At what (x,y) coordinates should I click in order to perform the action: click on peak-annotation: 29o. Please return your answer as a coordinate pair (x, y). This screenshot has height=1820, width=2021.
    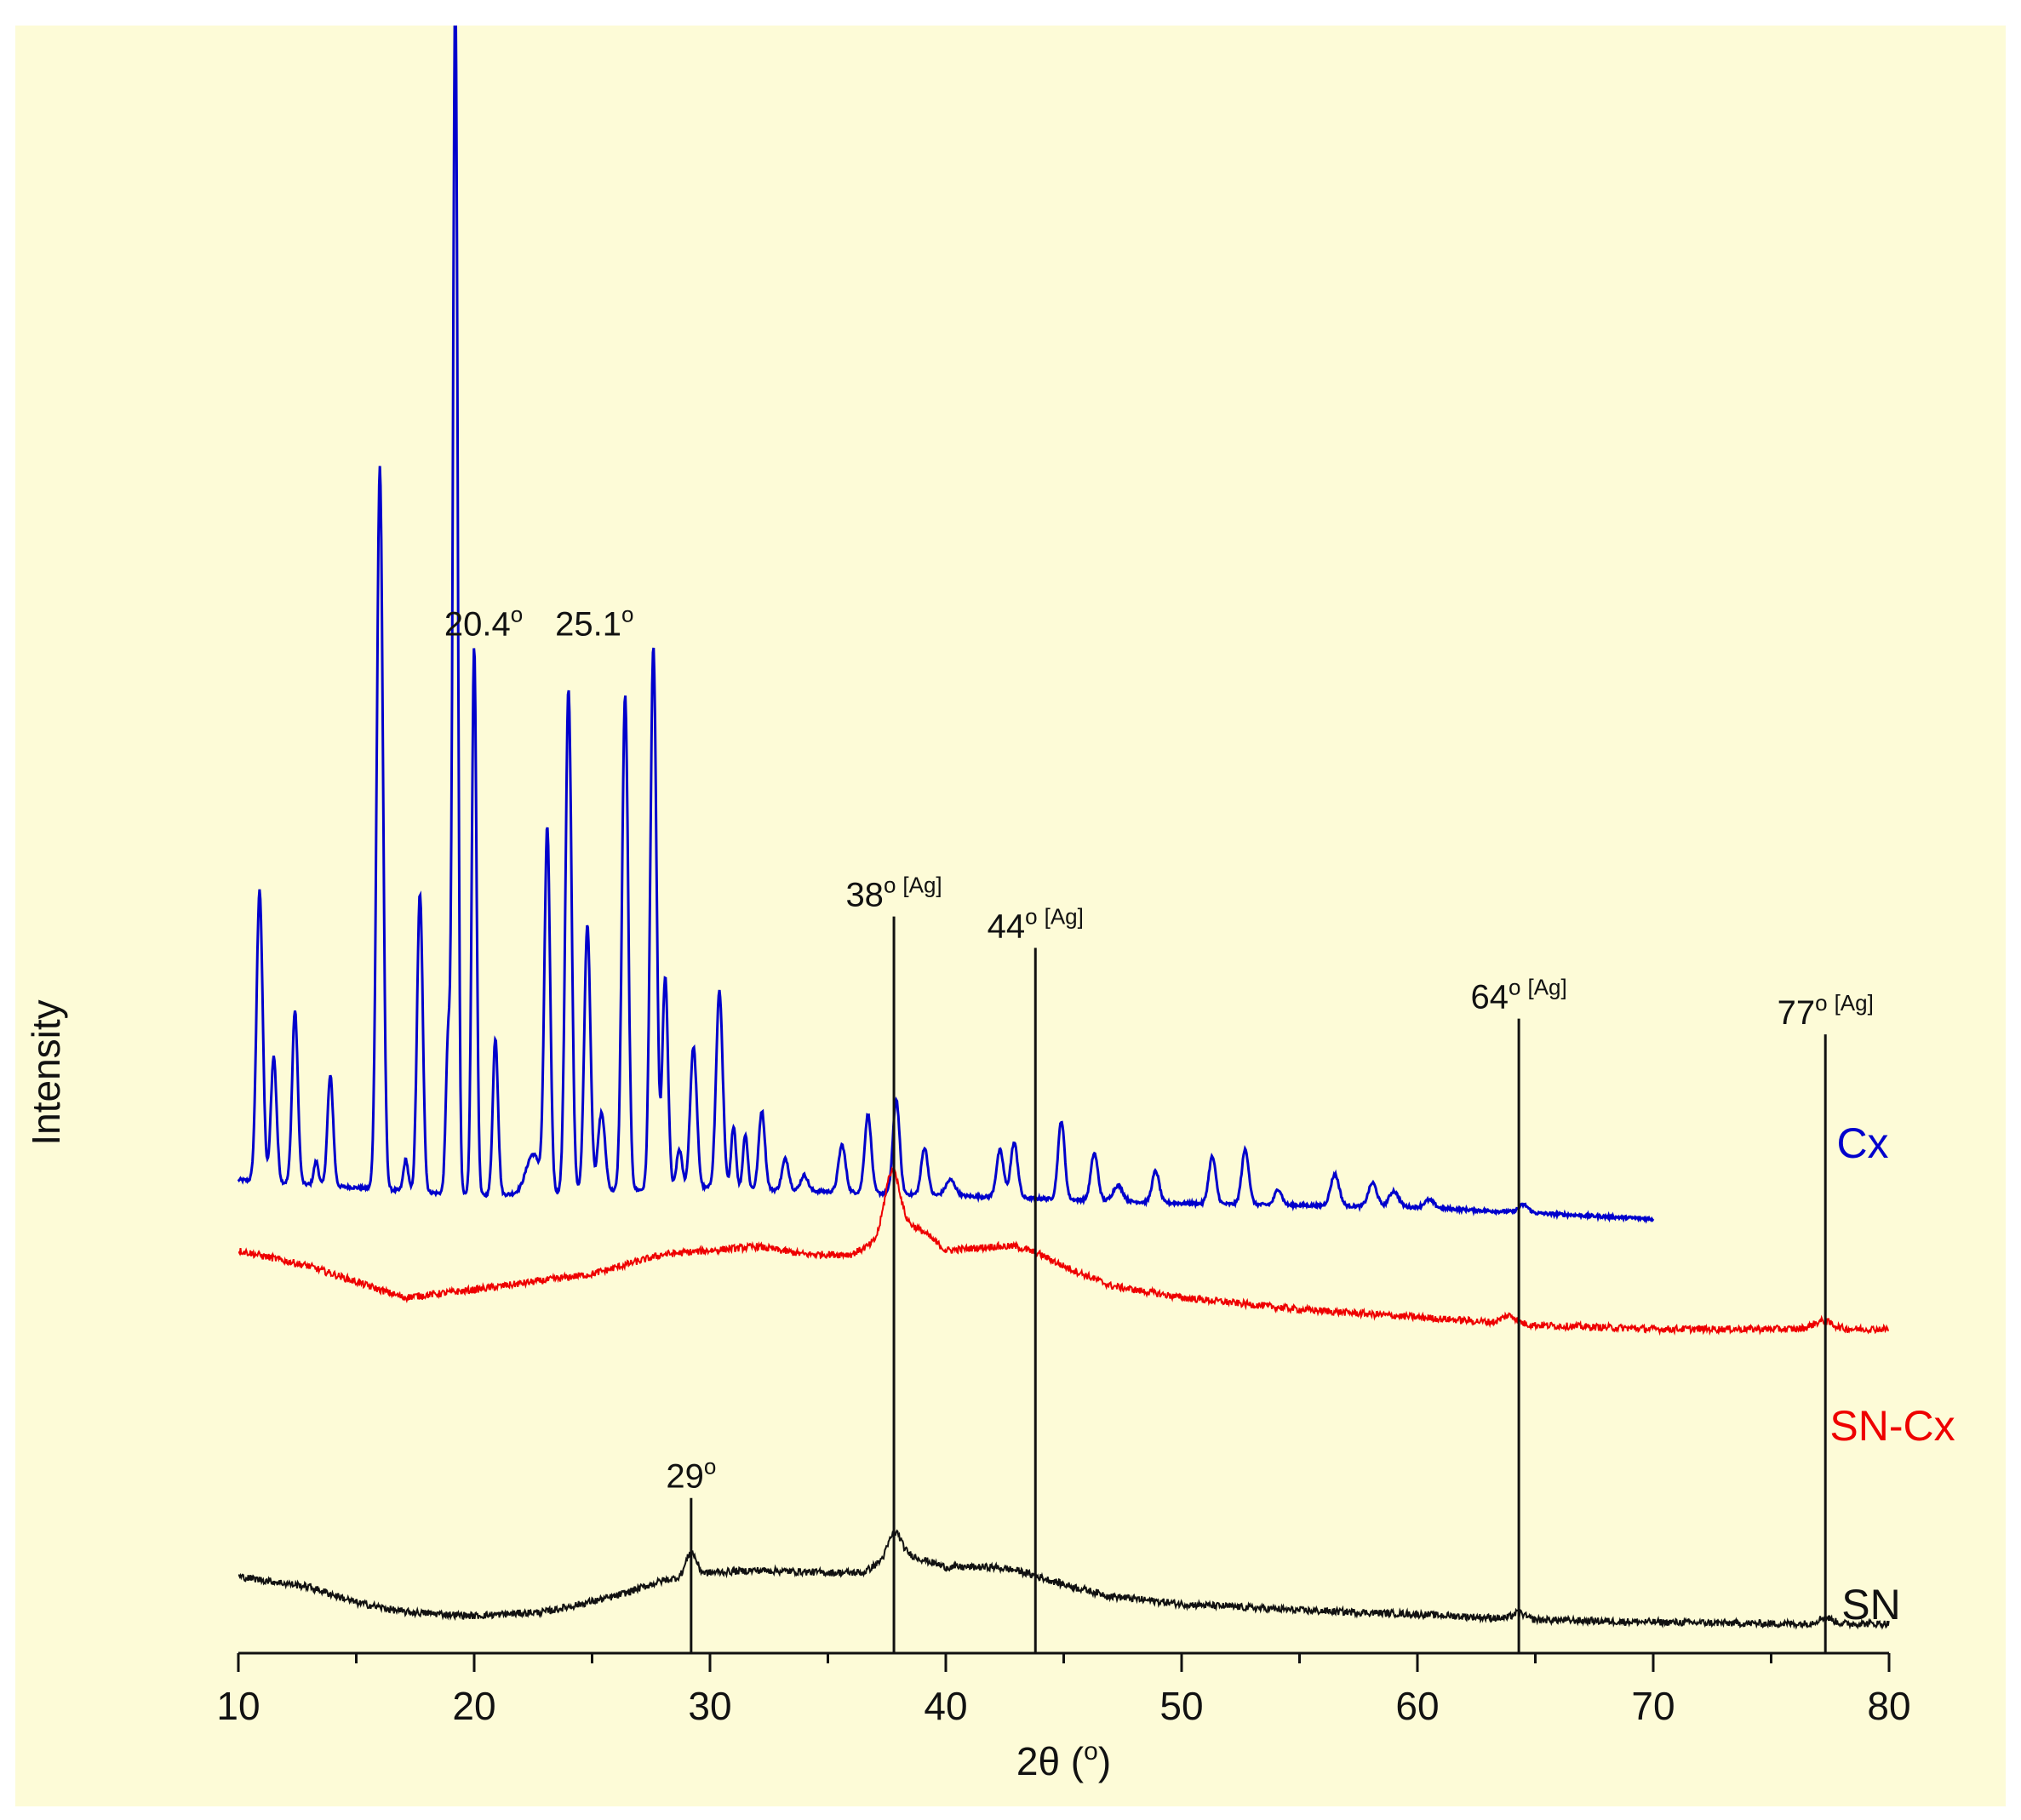
    Looking at the image, I should click on (691, 1475).